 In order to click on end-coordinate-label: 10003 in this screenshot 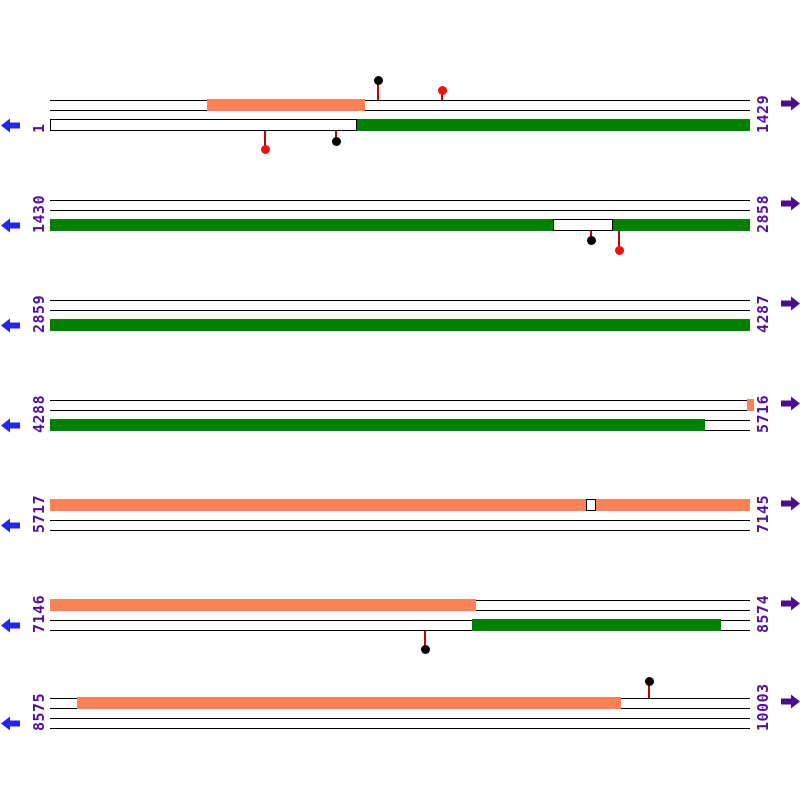, I will do `click(763, 707)`.